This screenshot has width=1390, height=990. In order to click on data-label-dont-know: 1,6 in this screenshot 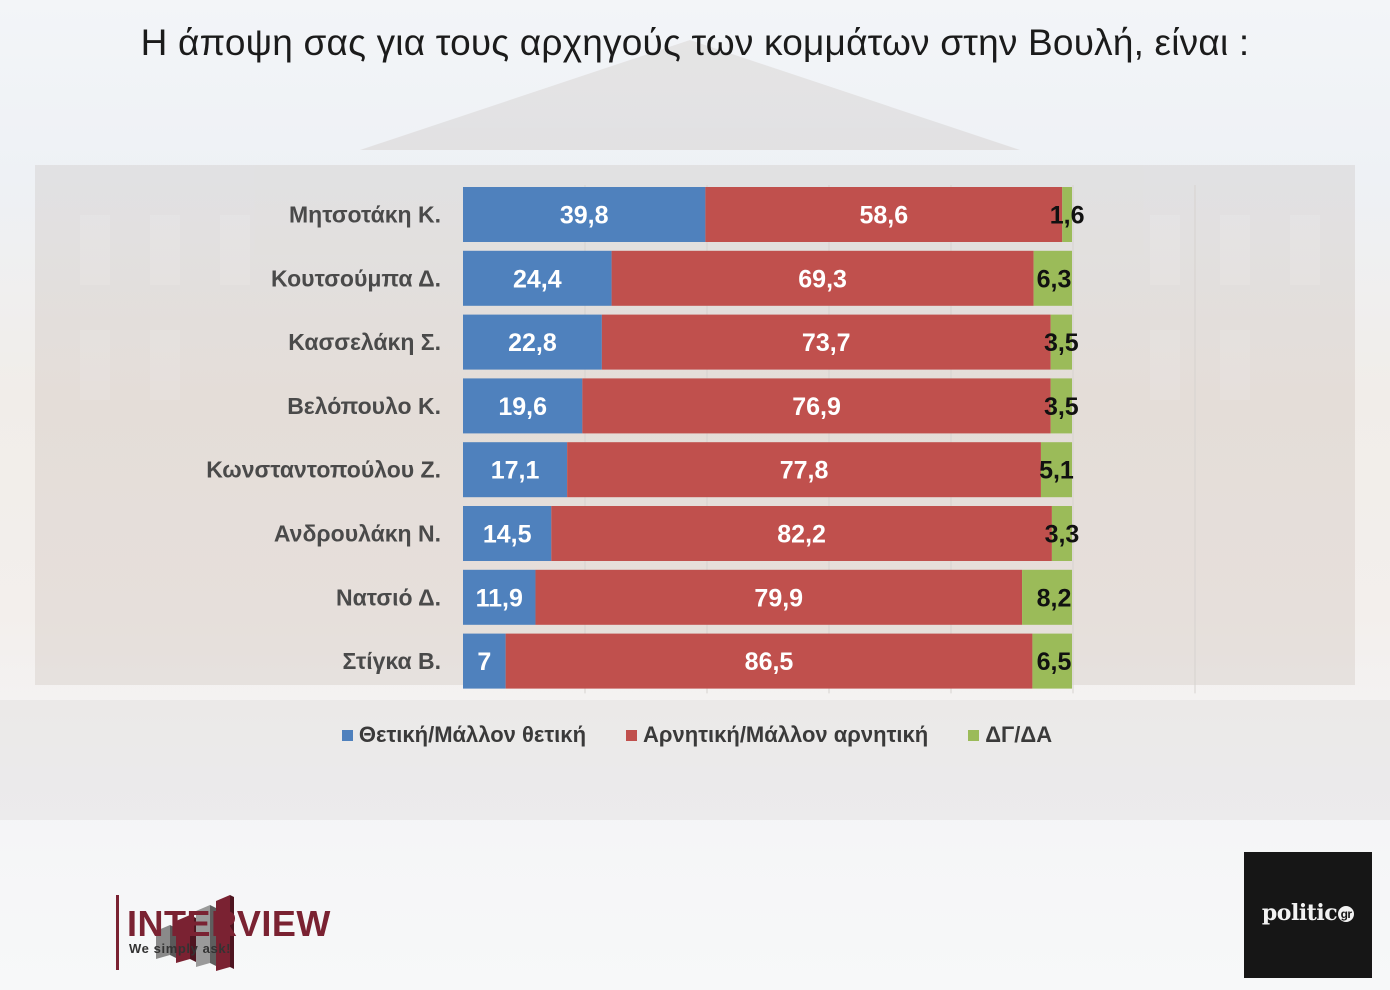, I will do `click(1067, 216)`.